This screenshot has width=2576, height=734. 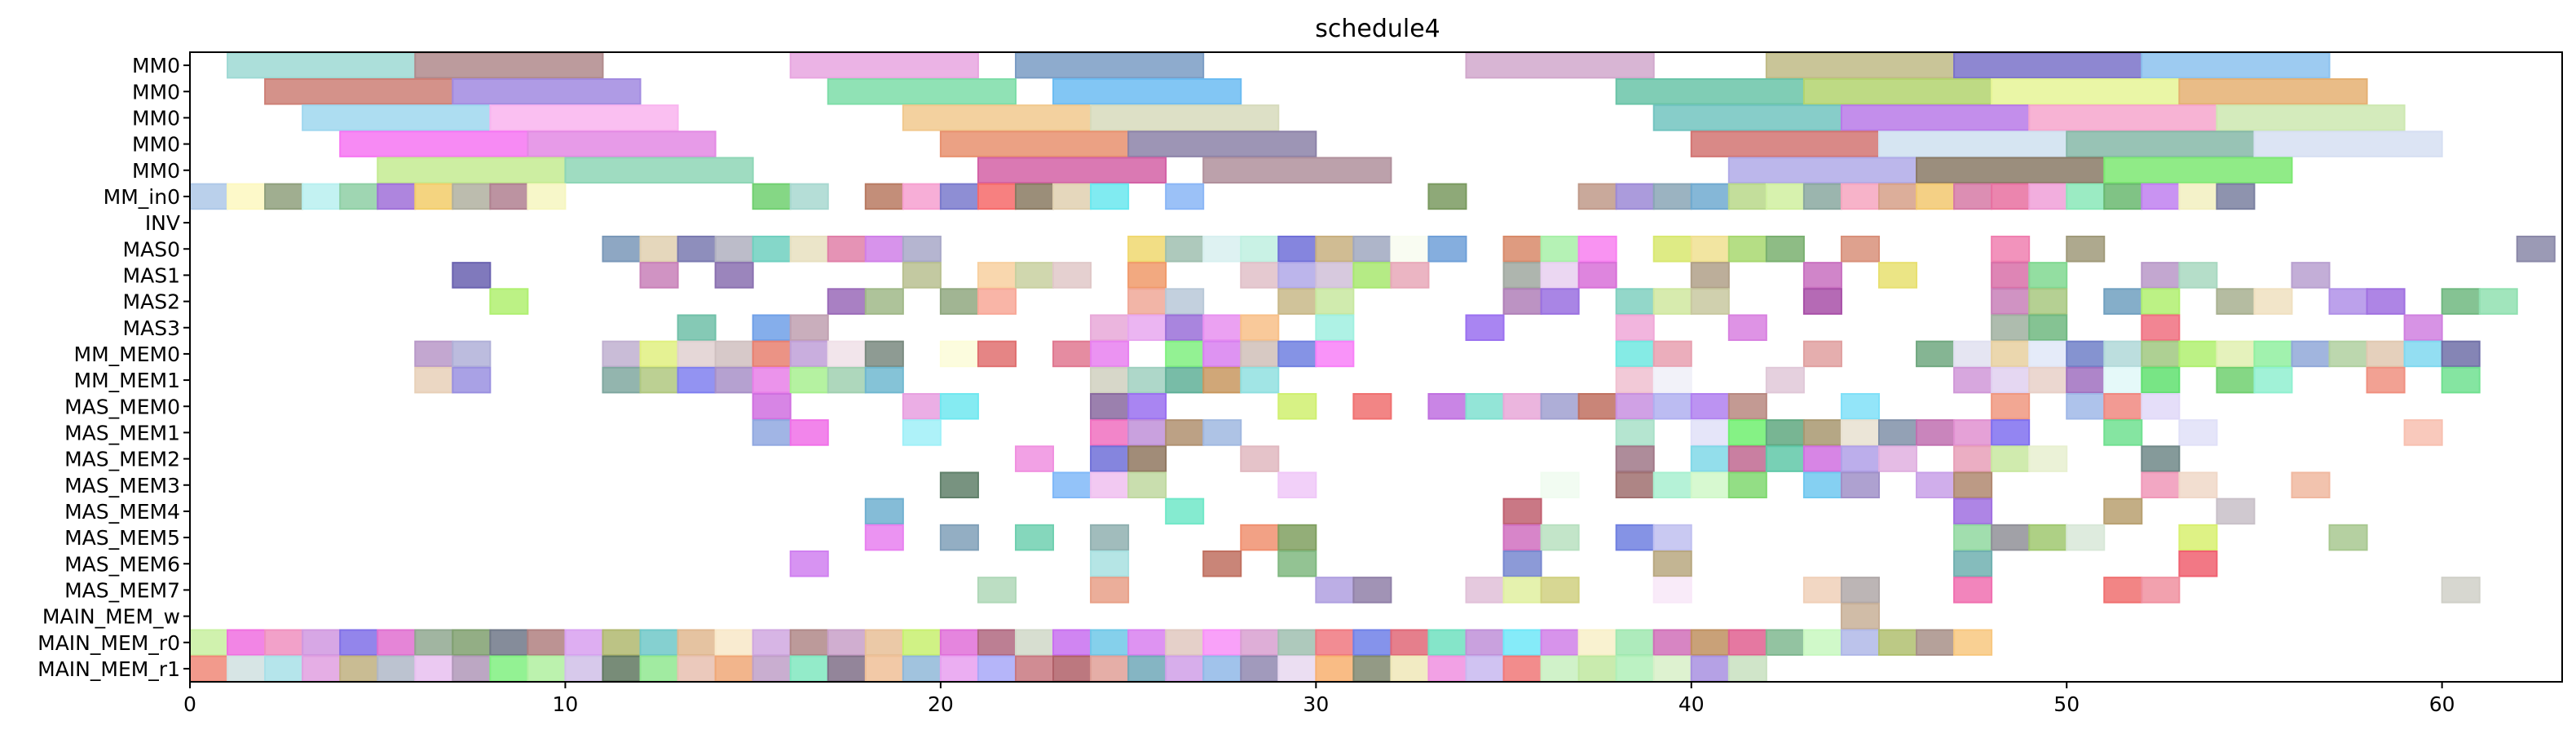 What do you see at coordinates (122, 590) in the screenshot?
I see `row-label: MAS_MEM7` at bounding box center [122, 590].